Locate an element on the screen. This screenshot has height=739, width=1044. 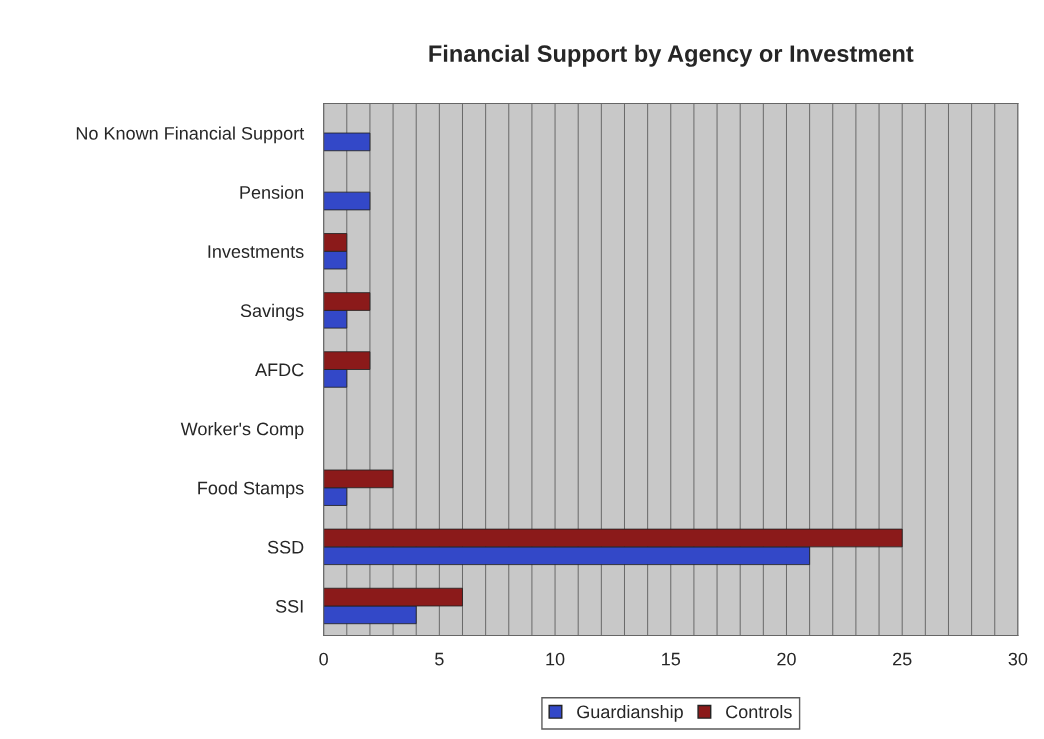
legend-label: Guardianship is located at coordinates (630, 713).